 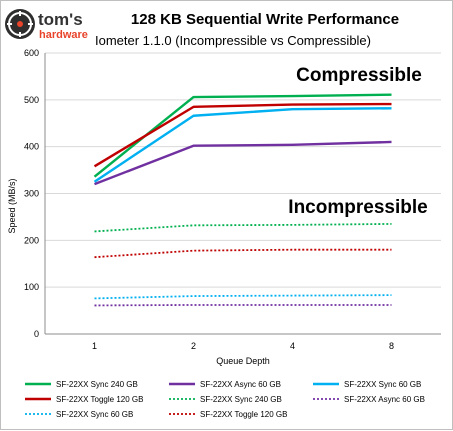 I want to click on logo-brand: tom's, so click(x=60, y=19).